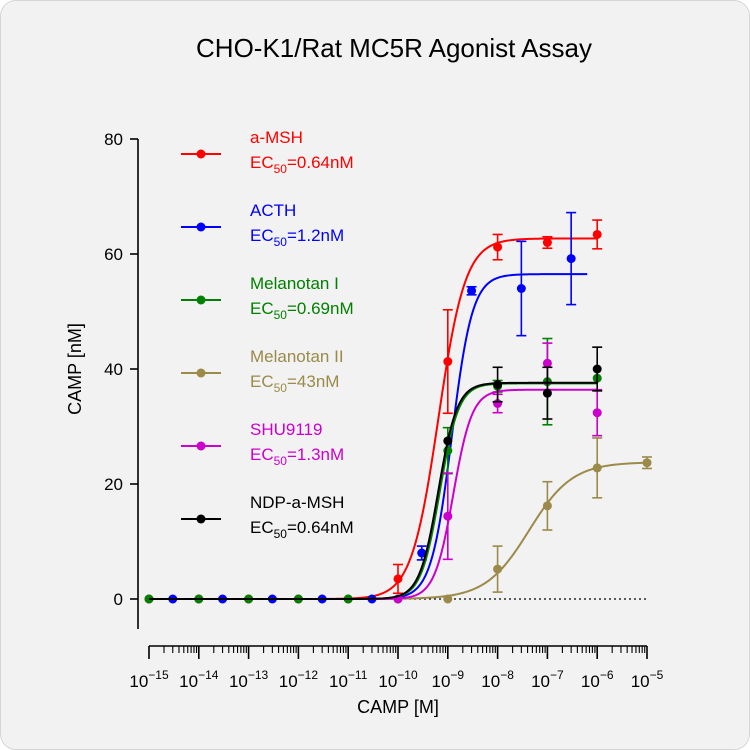  I want to click on legend-entry: SHU9119 EC50=1.3nM, so click(262, 444).